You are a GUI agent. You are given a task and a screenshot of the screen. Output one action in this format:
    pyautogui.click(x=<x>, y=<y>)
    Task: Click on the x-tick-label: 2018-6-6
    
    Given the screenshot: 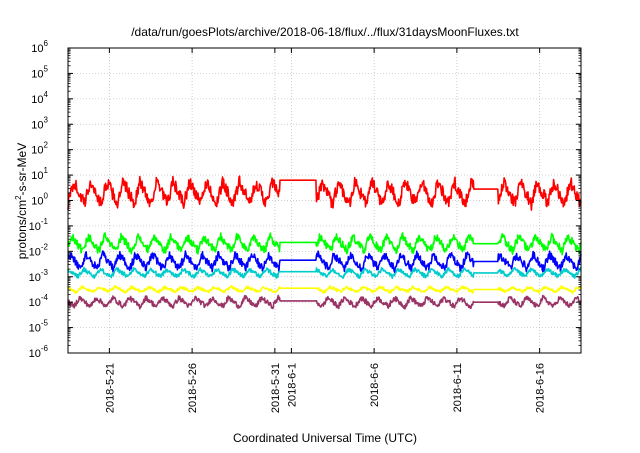 What is the action you would take?
    pyautogui.click(x=375, y=385)
    